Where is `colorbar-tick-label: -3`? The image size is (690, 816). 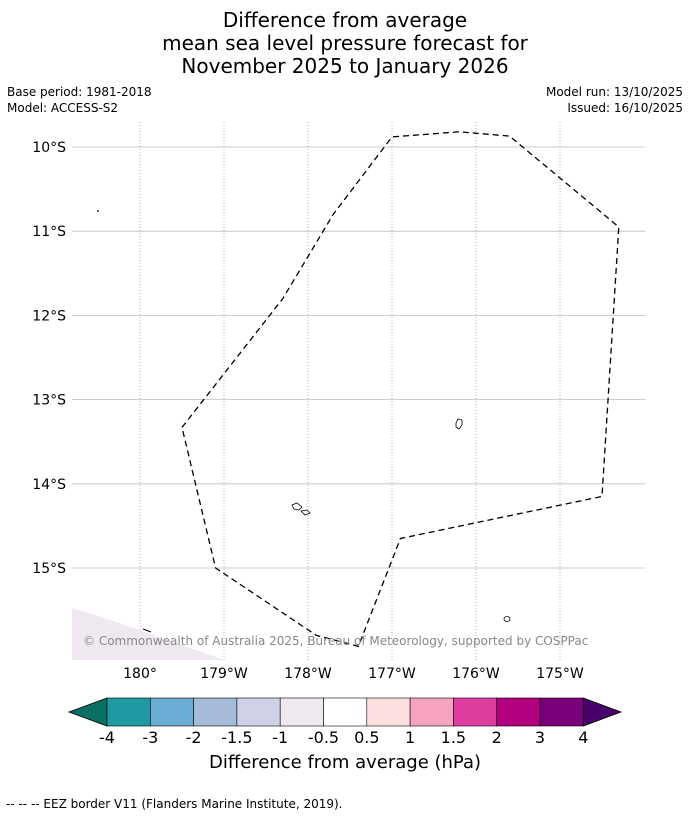 colorbar-tick-label: -3 is located at coordinates (150, 737).